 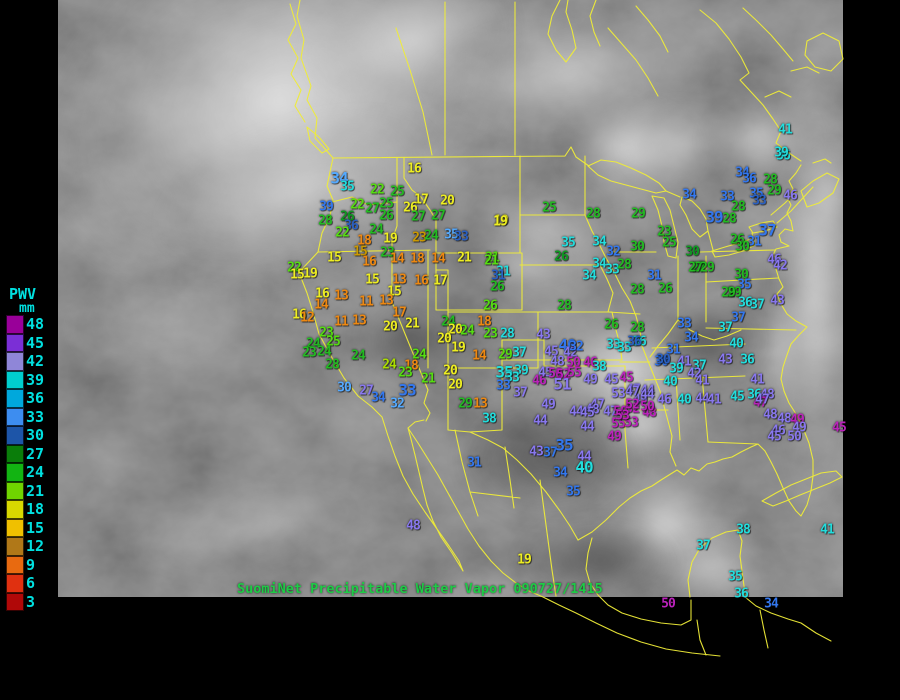 I want to click on legend-value: 6, so click(x=31, y=583).